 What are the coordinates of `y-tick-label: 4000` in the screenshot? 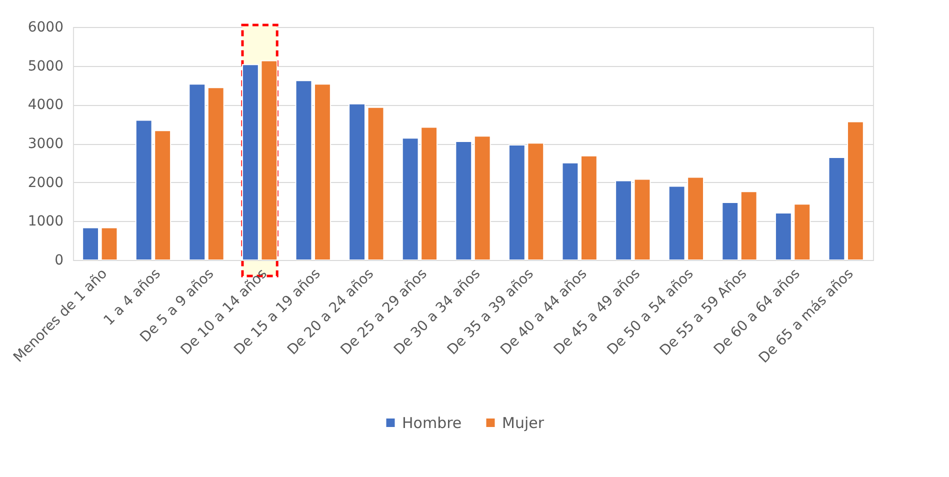 It's located at (46, 105).